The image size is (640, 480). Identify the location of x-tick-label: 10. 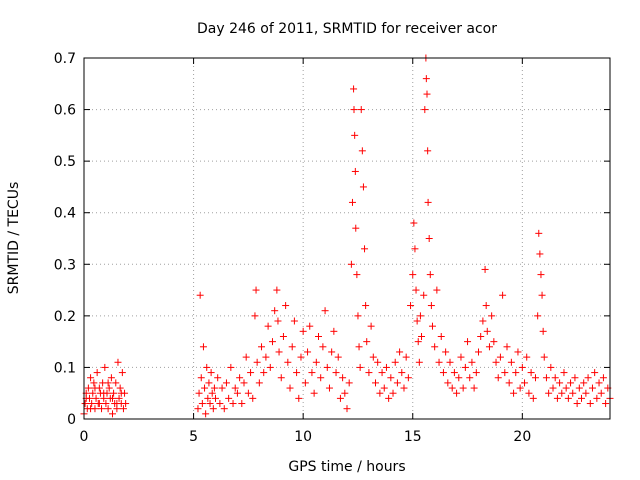
(303, 437).